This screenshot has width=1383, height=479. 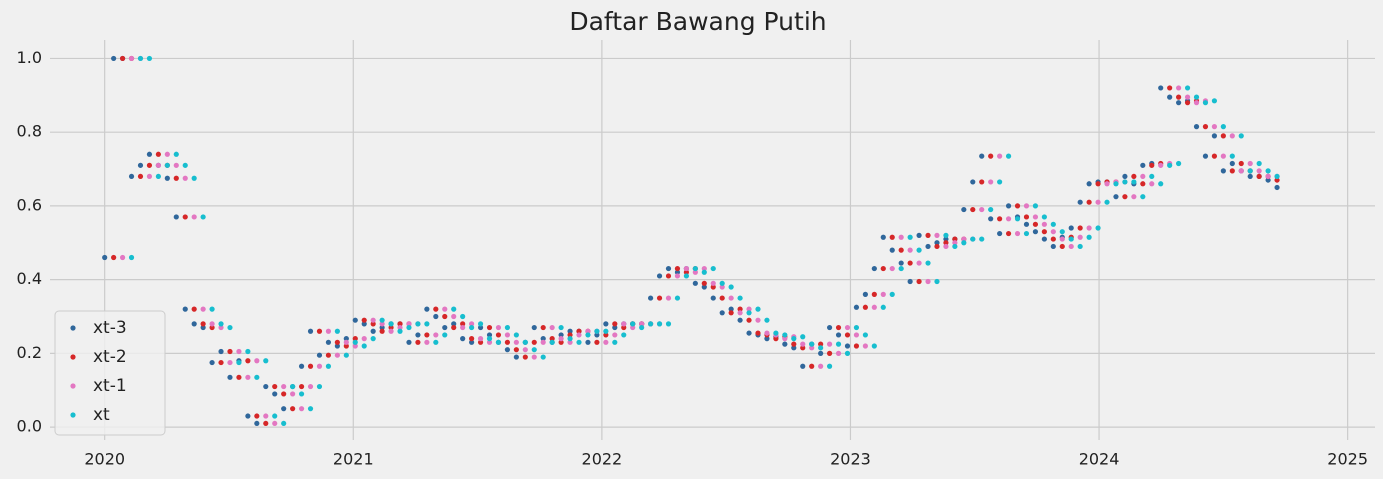 What do you see at coordinates (29, 57) in the screenshot?
I see `y-tick-label: 1.0` at bounding box center [29, 57].